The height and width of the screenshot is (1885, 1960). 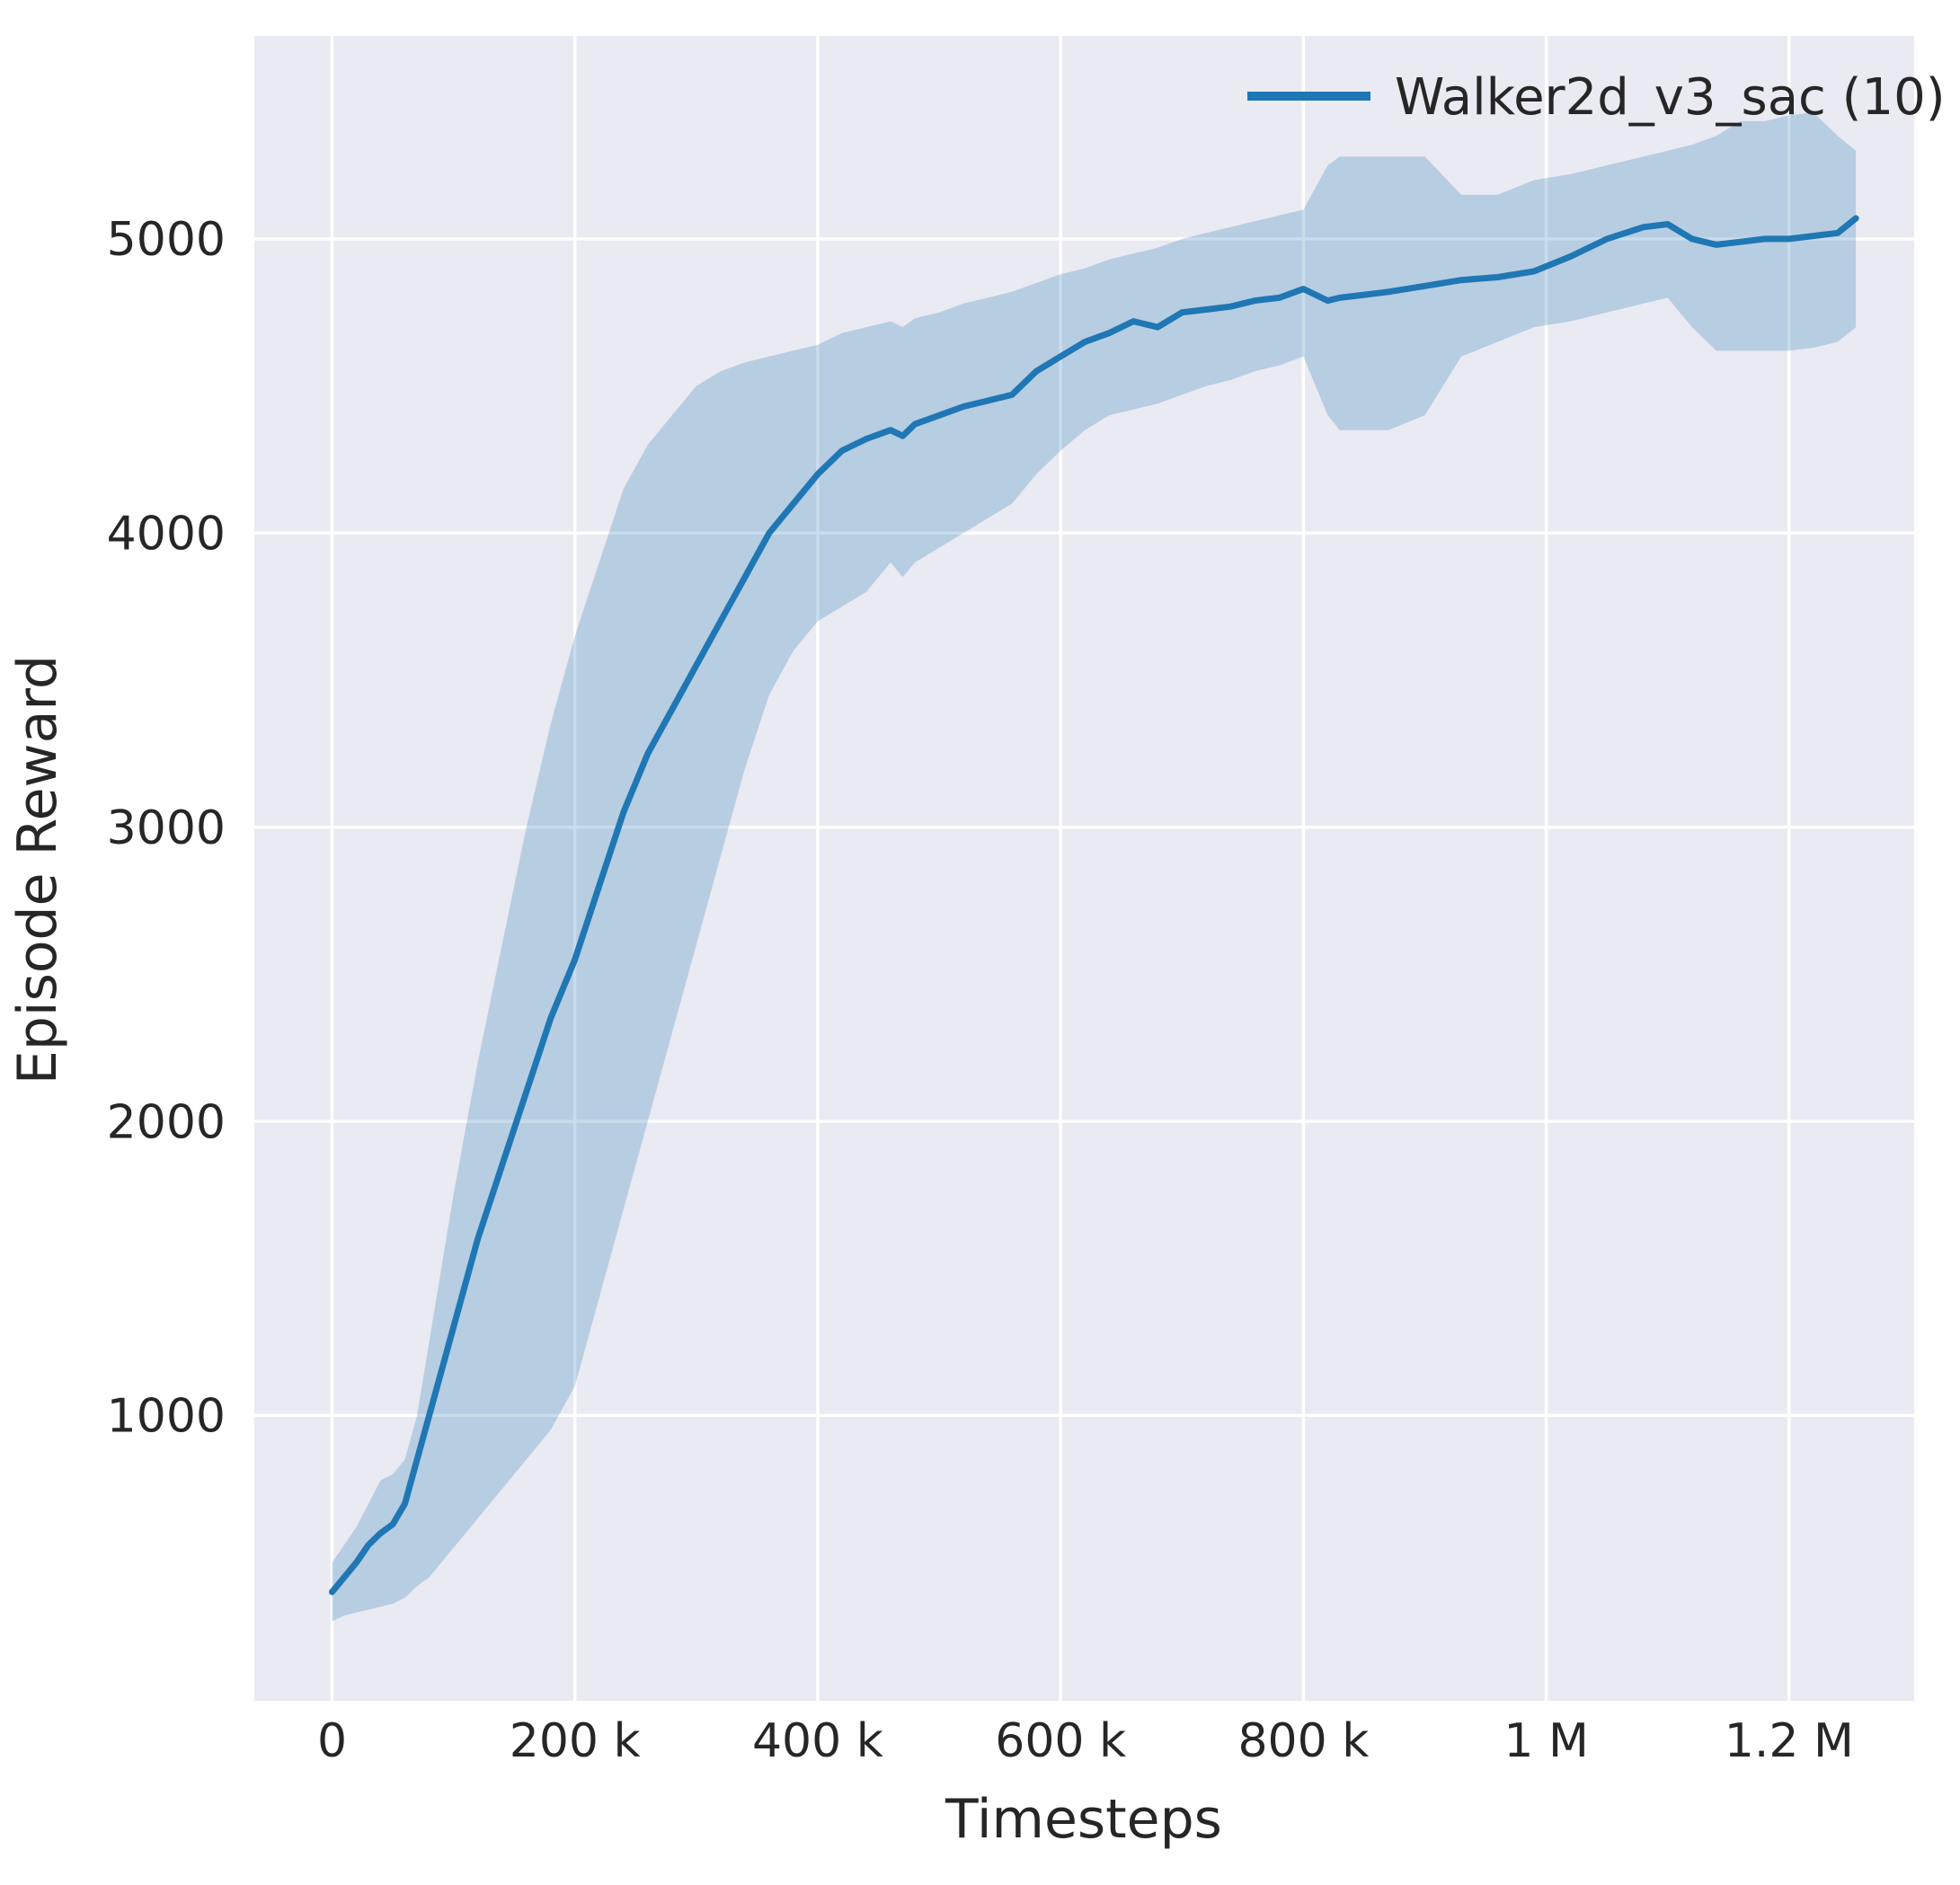 What do you see at coordinates (575, 1741) in the screenshot?
I see `x-tick-label: 200 k` at bounding box center [575, 1741].